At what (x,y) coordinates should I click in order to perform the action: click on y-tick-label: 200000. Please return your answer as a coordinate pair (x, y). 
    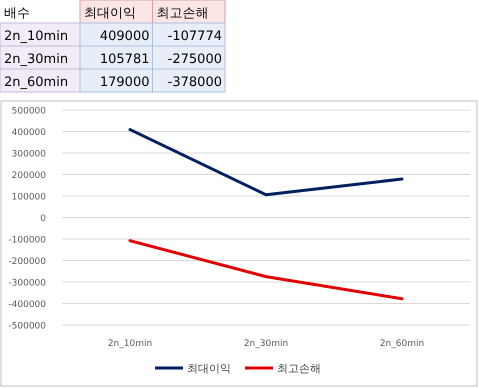
    Looking at the image, I should click on (29, 176).